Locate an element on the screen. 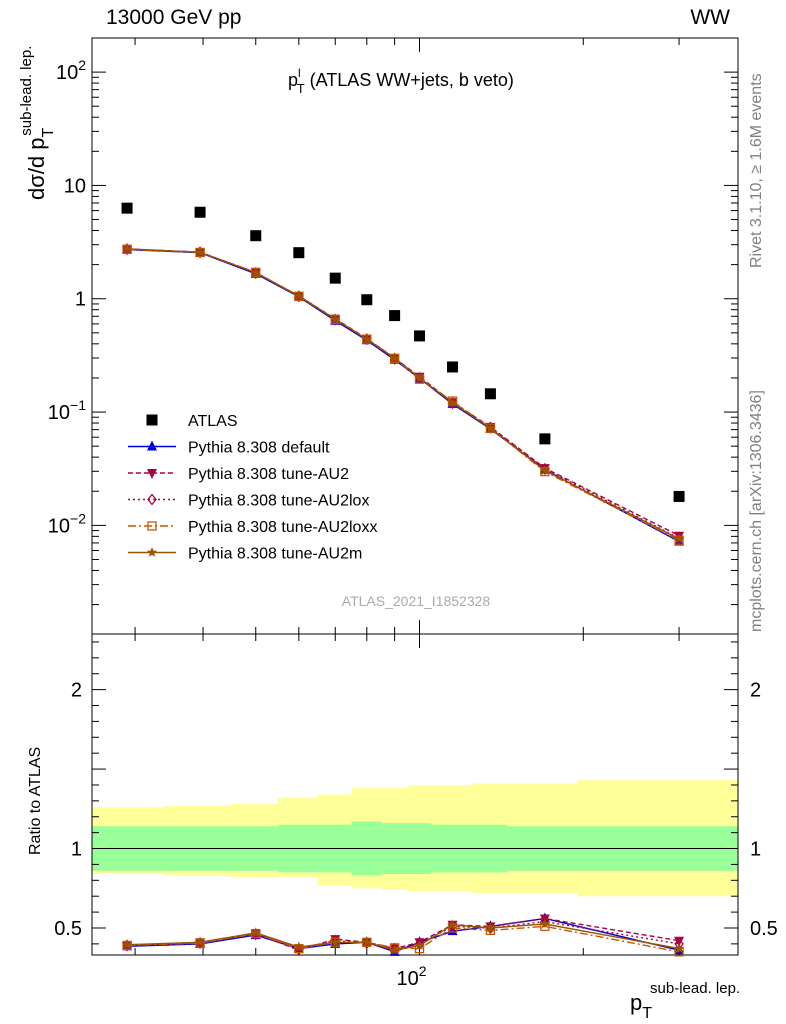  y-tick-label: 10⁻² is located at coordinates (67, 523).